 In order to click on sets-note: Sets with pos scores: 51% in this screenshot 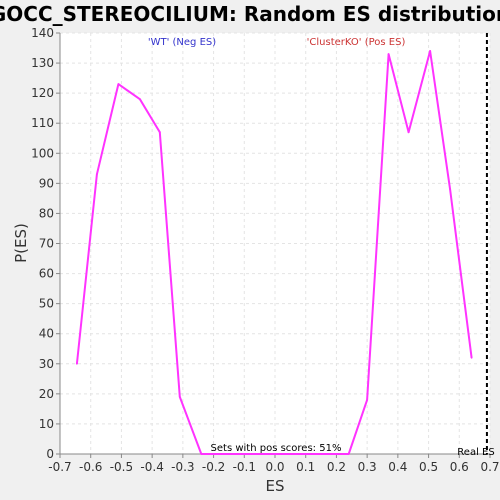, I will do `click(276, 448)`.